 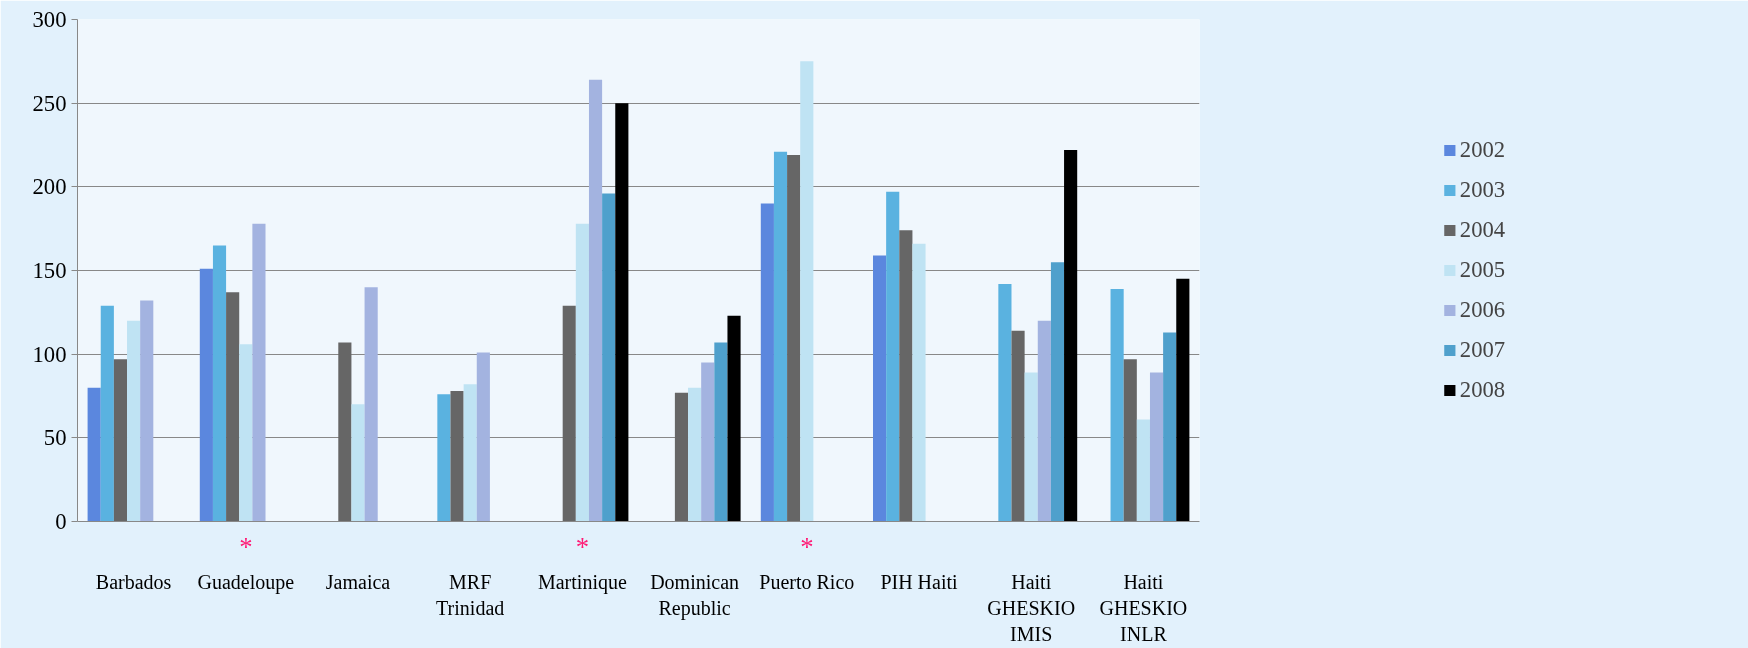 What do you see at coordinates (49, 187) in the screenshot?
I see `y-tick-label: 200` at bounding box center [49, 187].